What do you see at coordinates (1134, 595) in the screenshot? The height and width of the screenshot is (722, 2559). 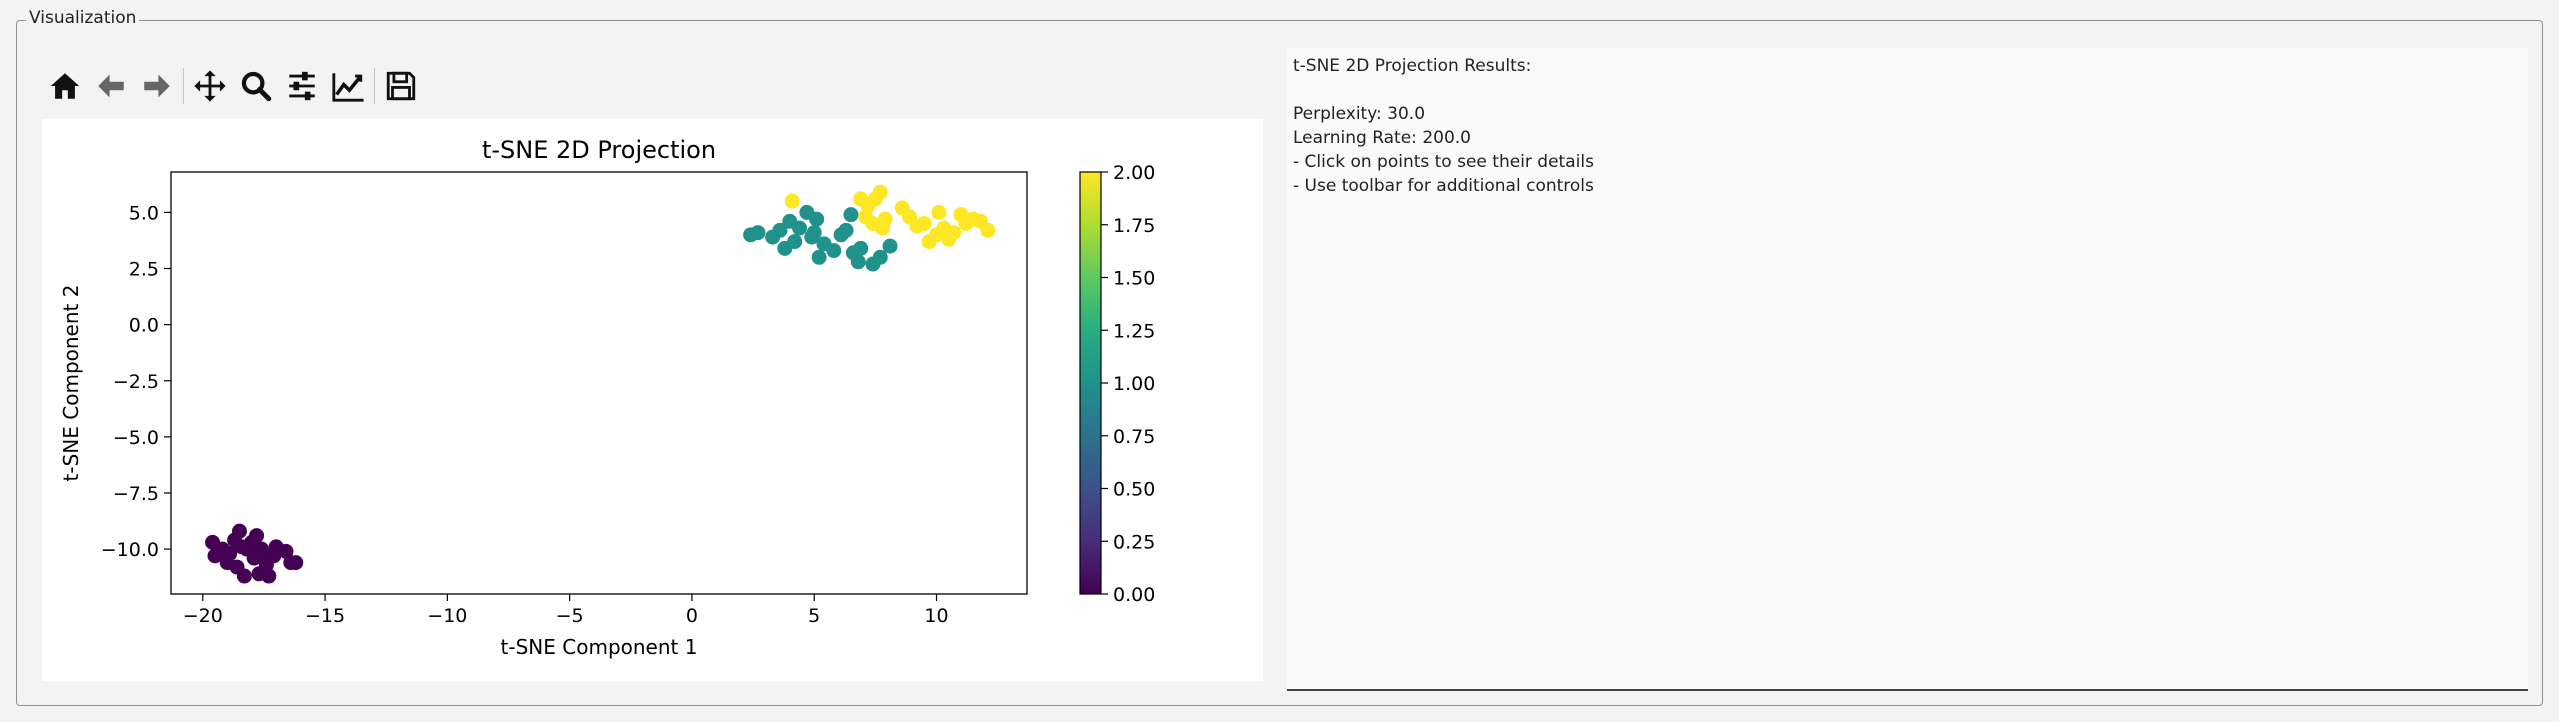 I see `colorbar-tick-label: 0.00` at bounding box center [1134, 595].